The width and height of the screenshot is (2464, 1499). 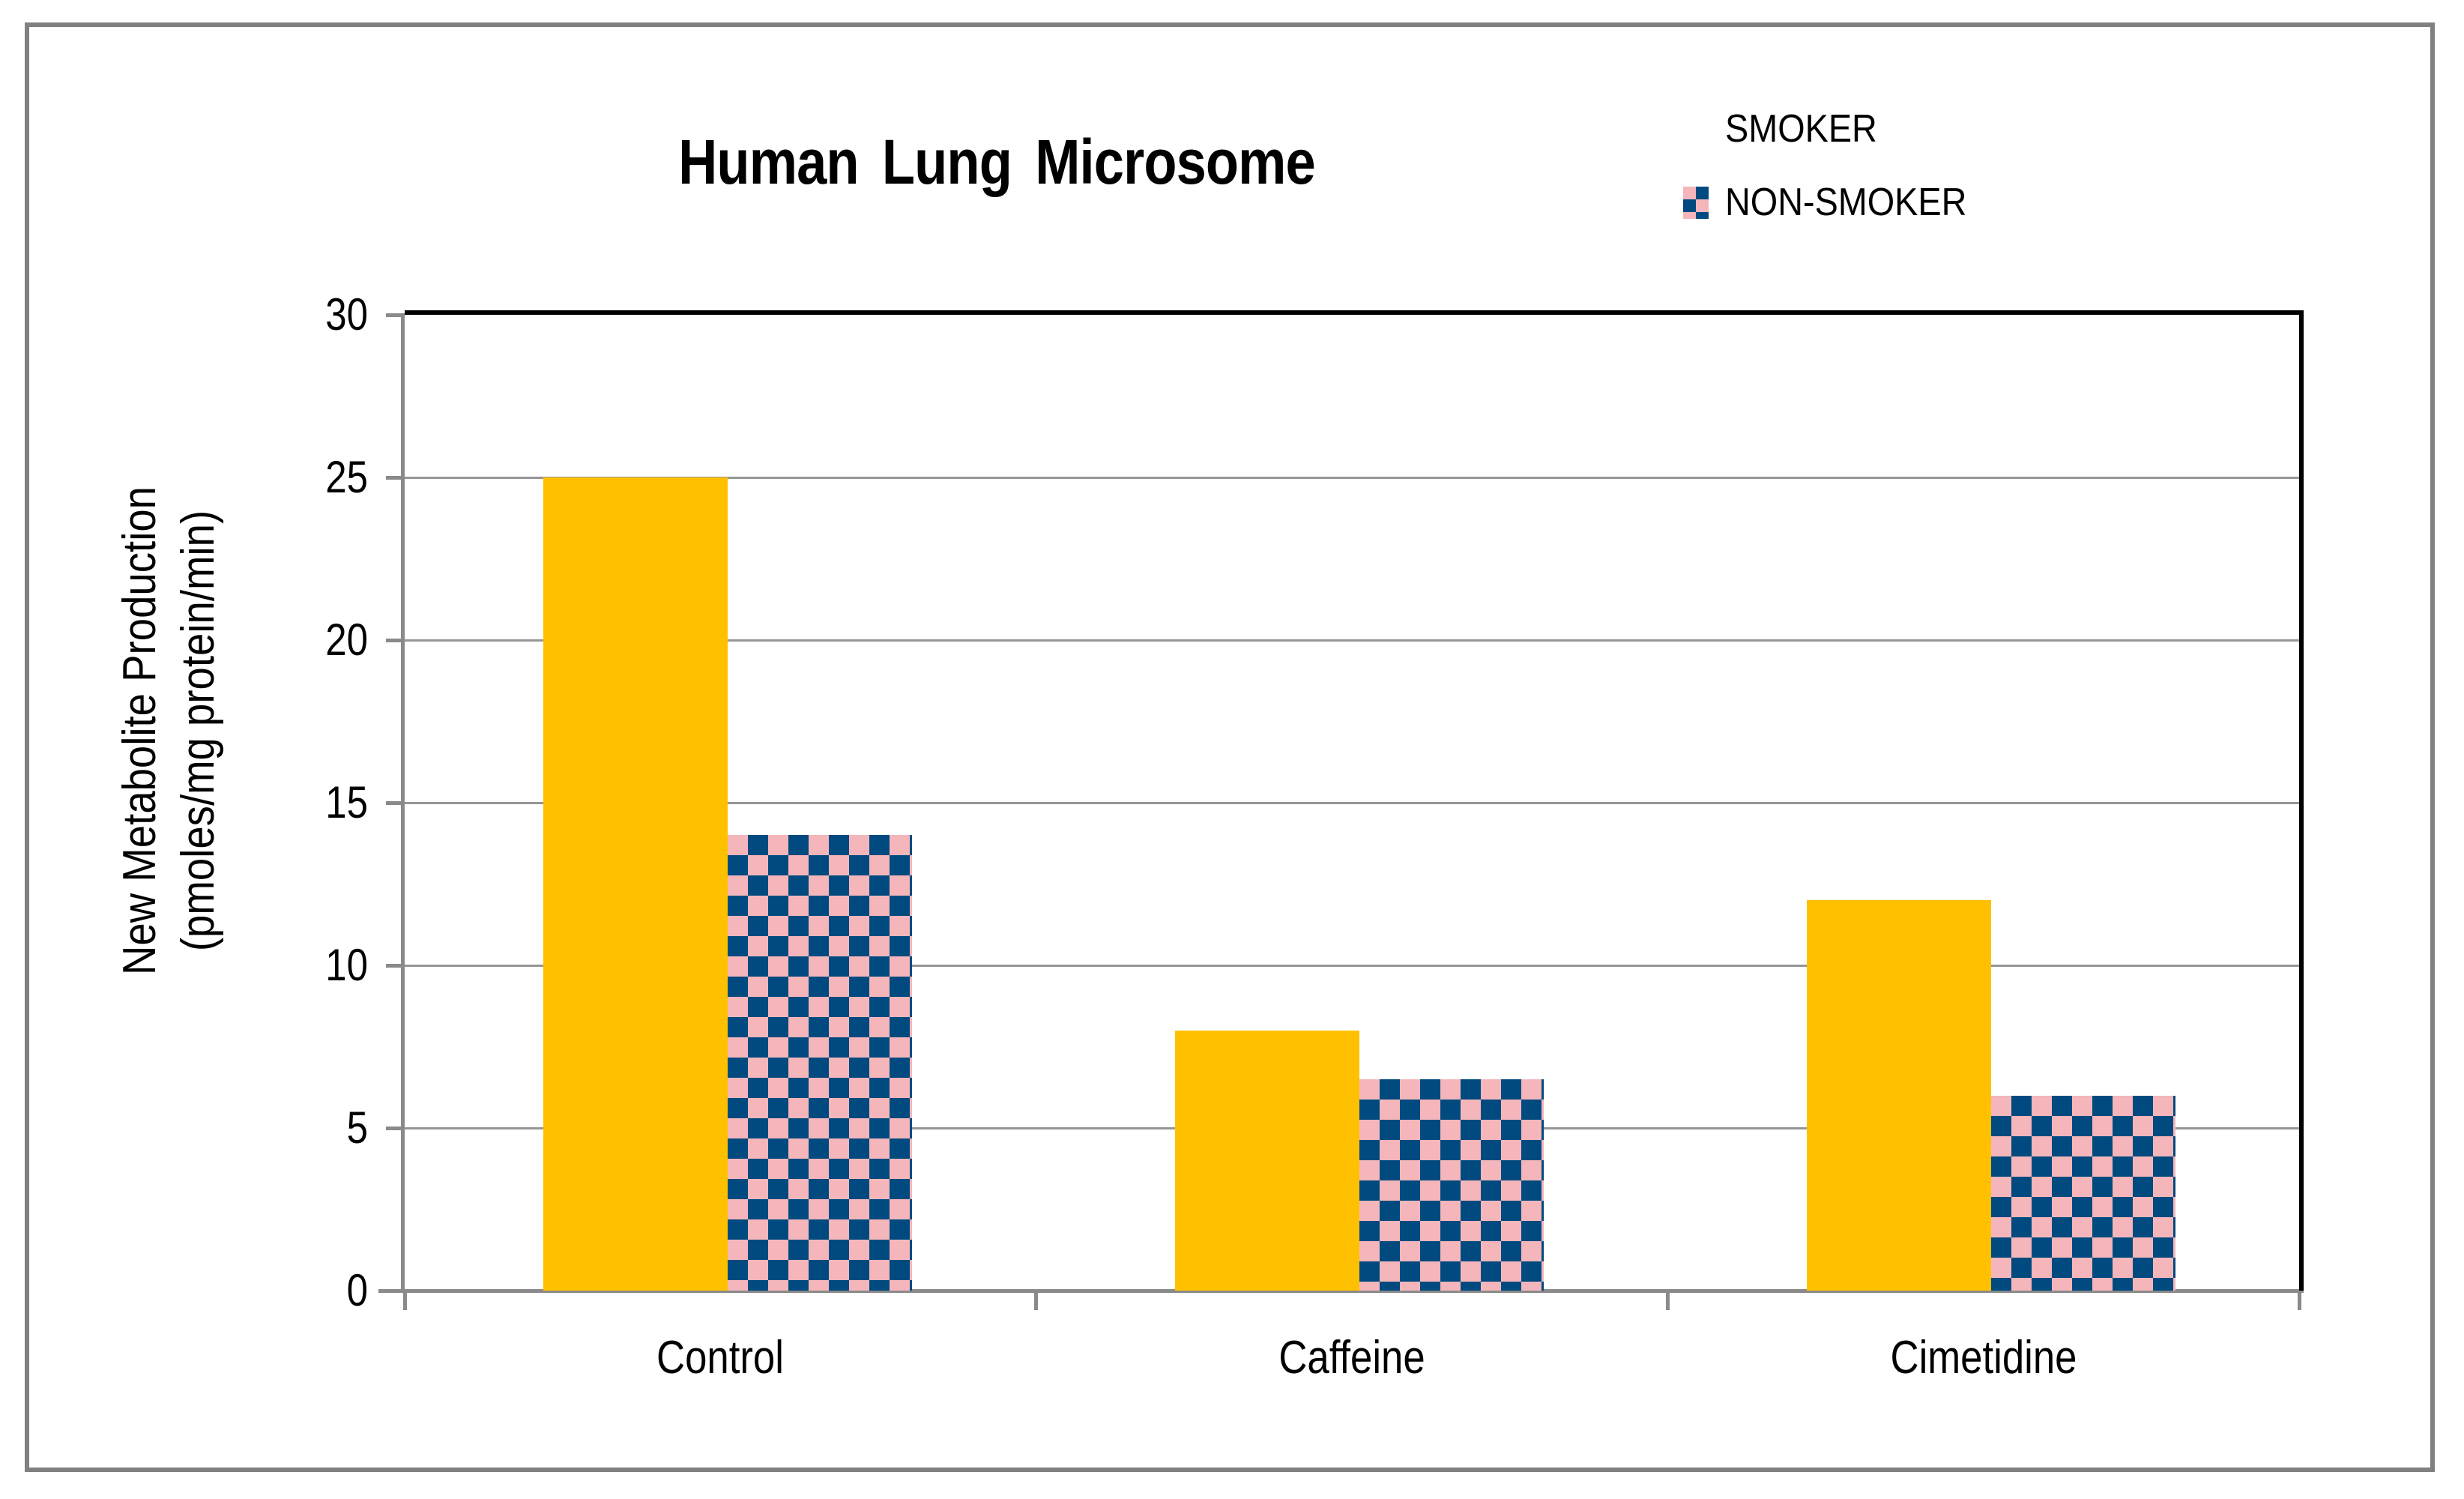 I want to click on chart-title: Human Lung Microsome, so click(x=997, y=162).